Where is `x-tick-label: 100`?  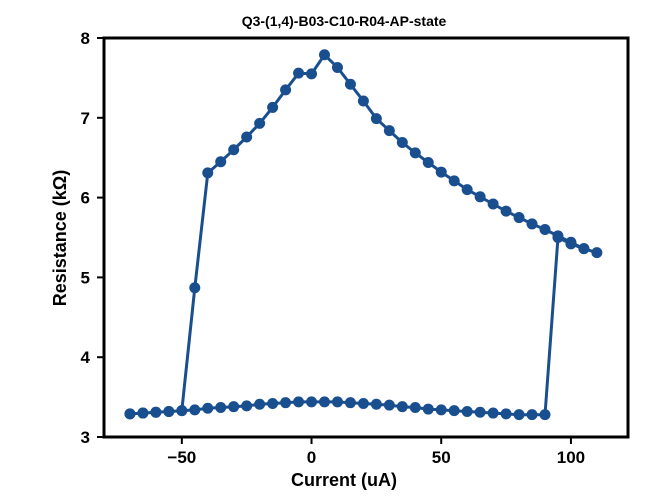 x-tick-label: 100 is located at coordinates (571, 457).